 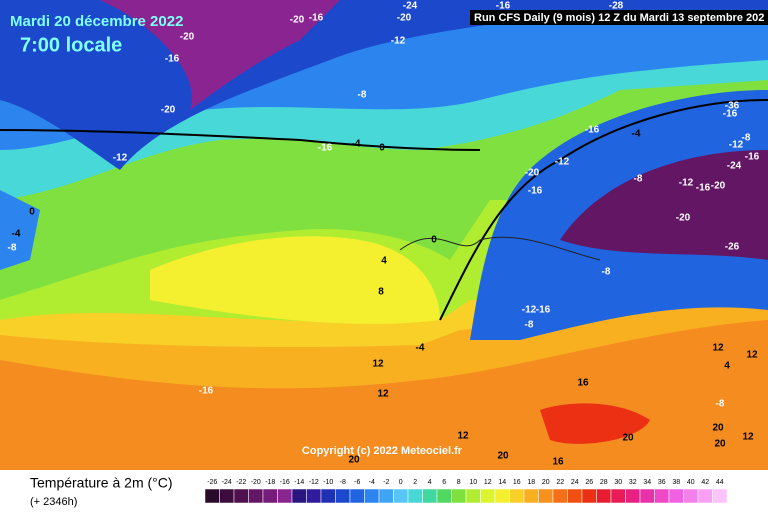 I want to click on copyright: Copyright (c) 2022 Meteociel.fr, so click(x=382, y=451).